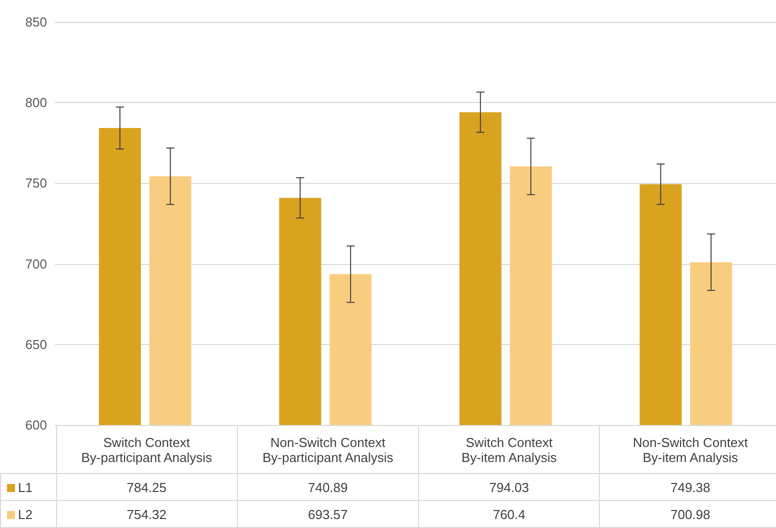 The image size is (776, 528). What do you see at coordinates (36, 183) in the screenshot?
I see `y-tick-label: 750` at bounding box center [36, 183].